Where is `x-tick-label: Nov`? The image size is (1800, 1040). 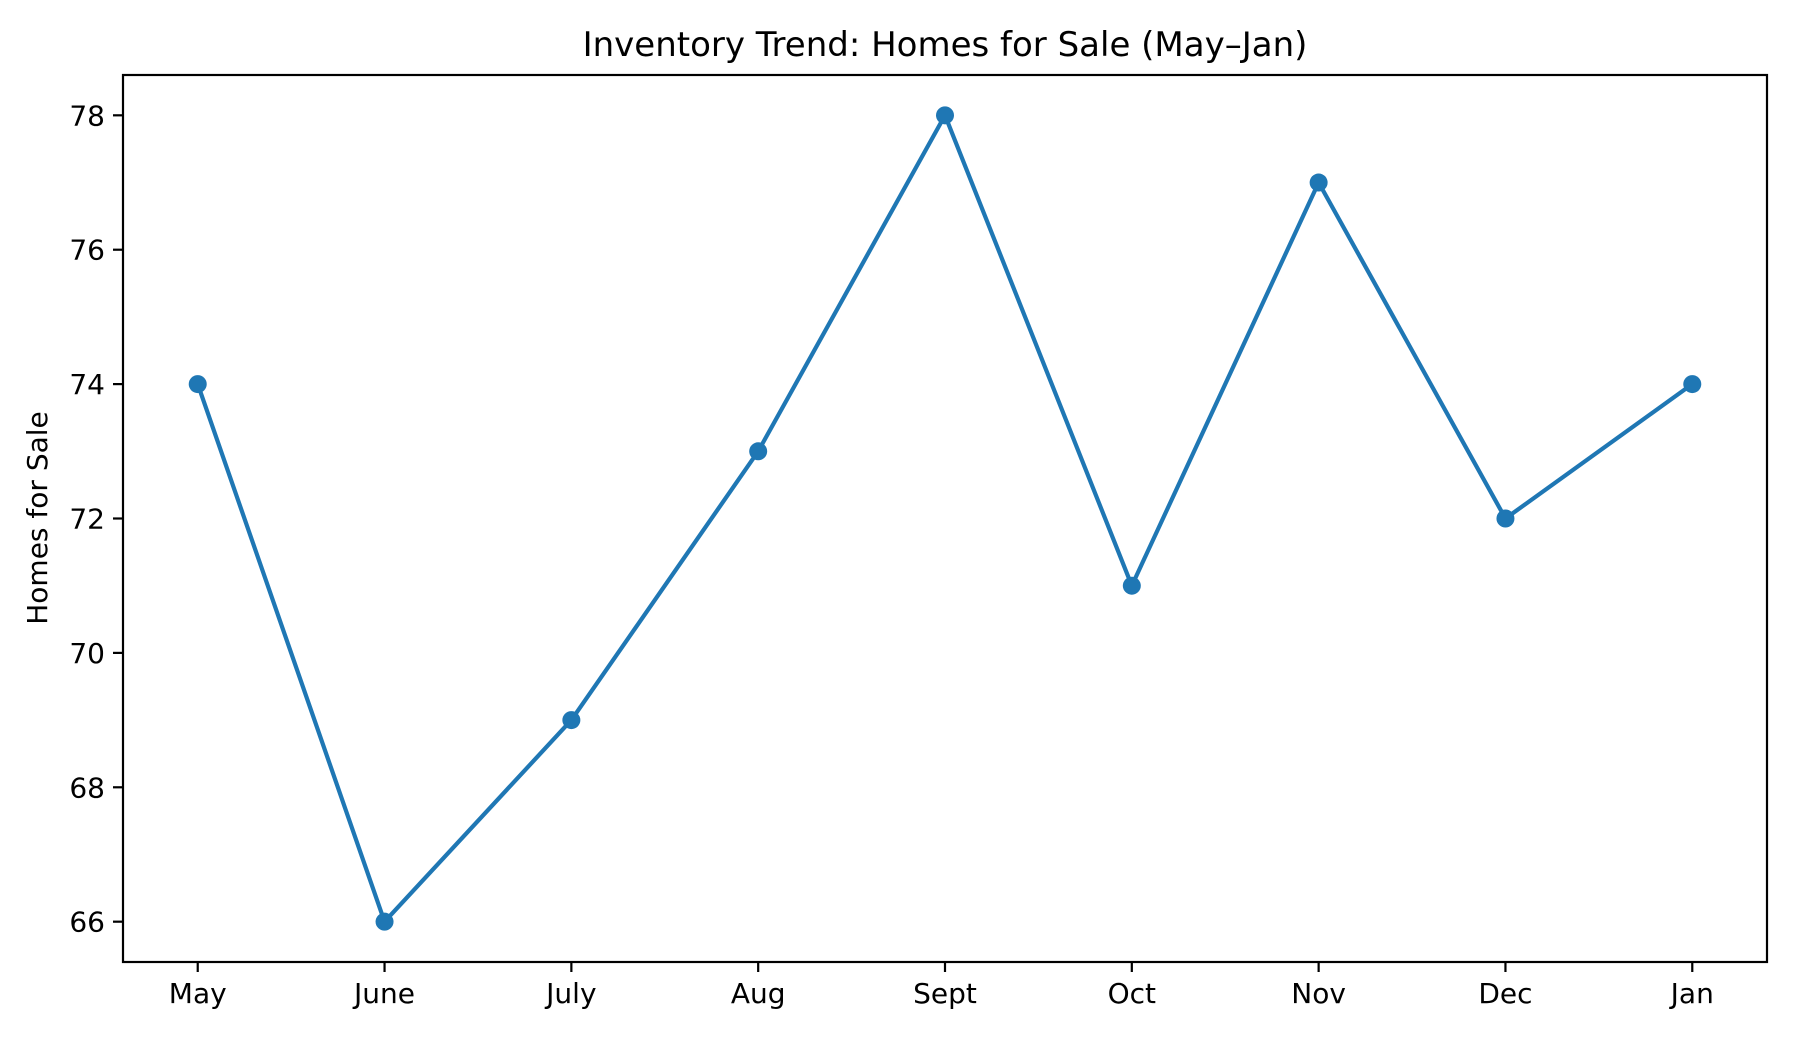
x-tick-label: Nov is located at coordinates (1318, 993).